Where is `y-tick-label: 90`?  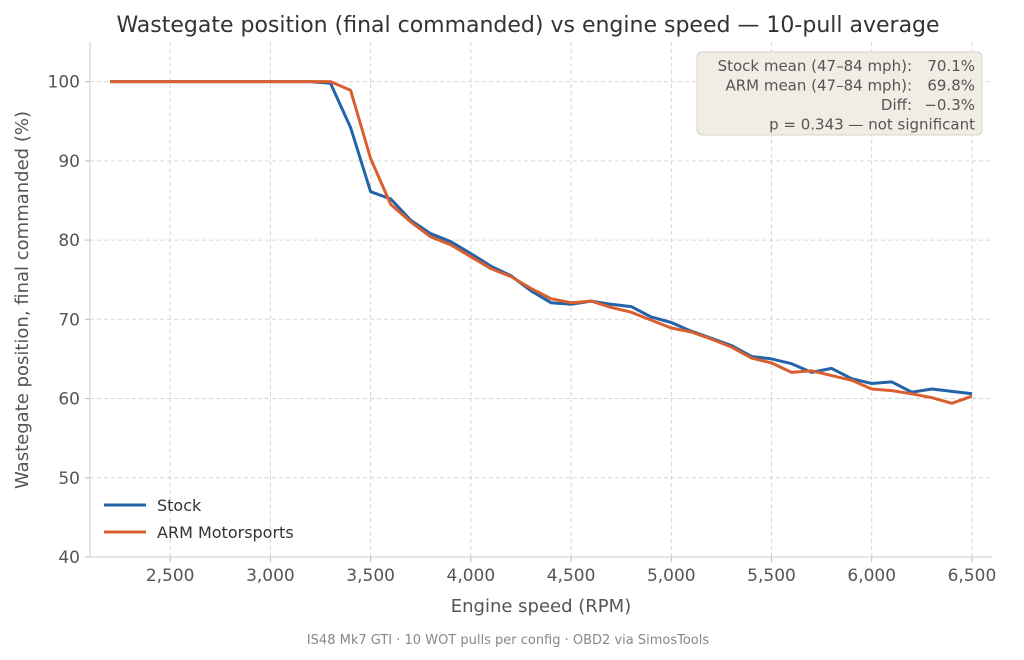
y-tick-label: 90 is located at coordinates (69, 162).